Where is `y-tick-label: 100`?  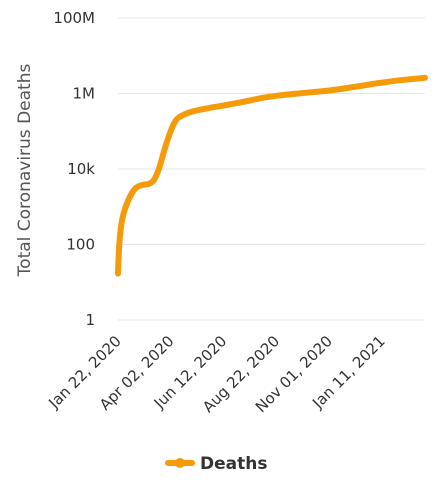
y-tick-label: 100 is located at coordinates (80, 245).